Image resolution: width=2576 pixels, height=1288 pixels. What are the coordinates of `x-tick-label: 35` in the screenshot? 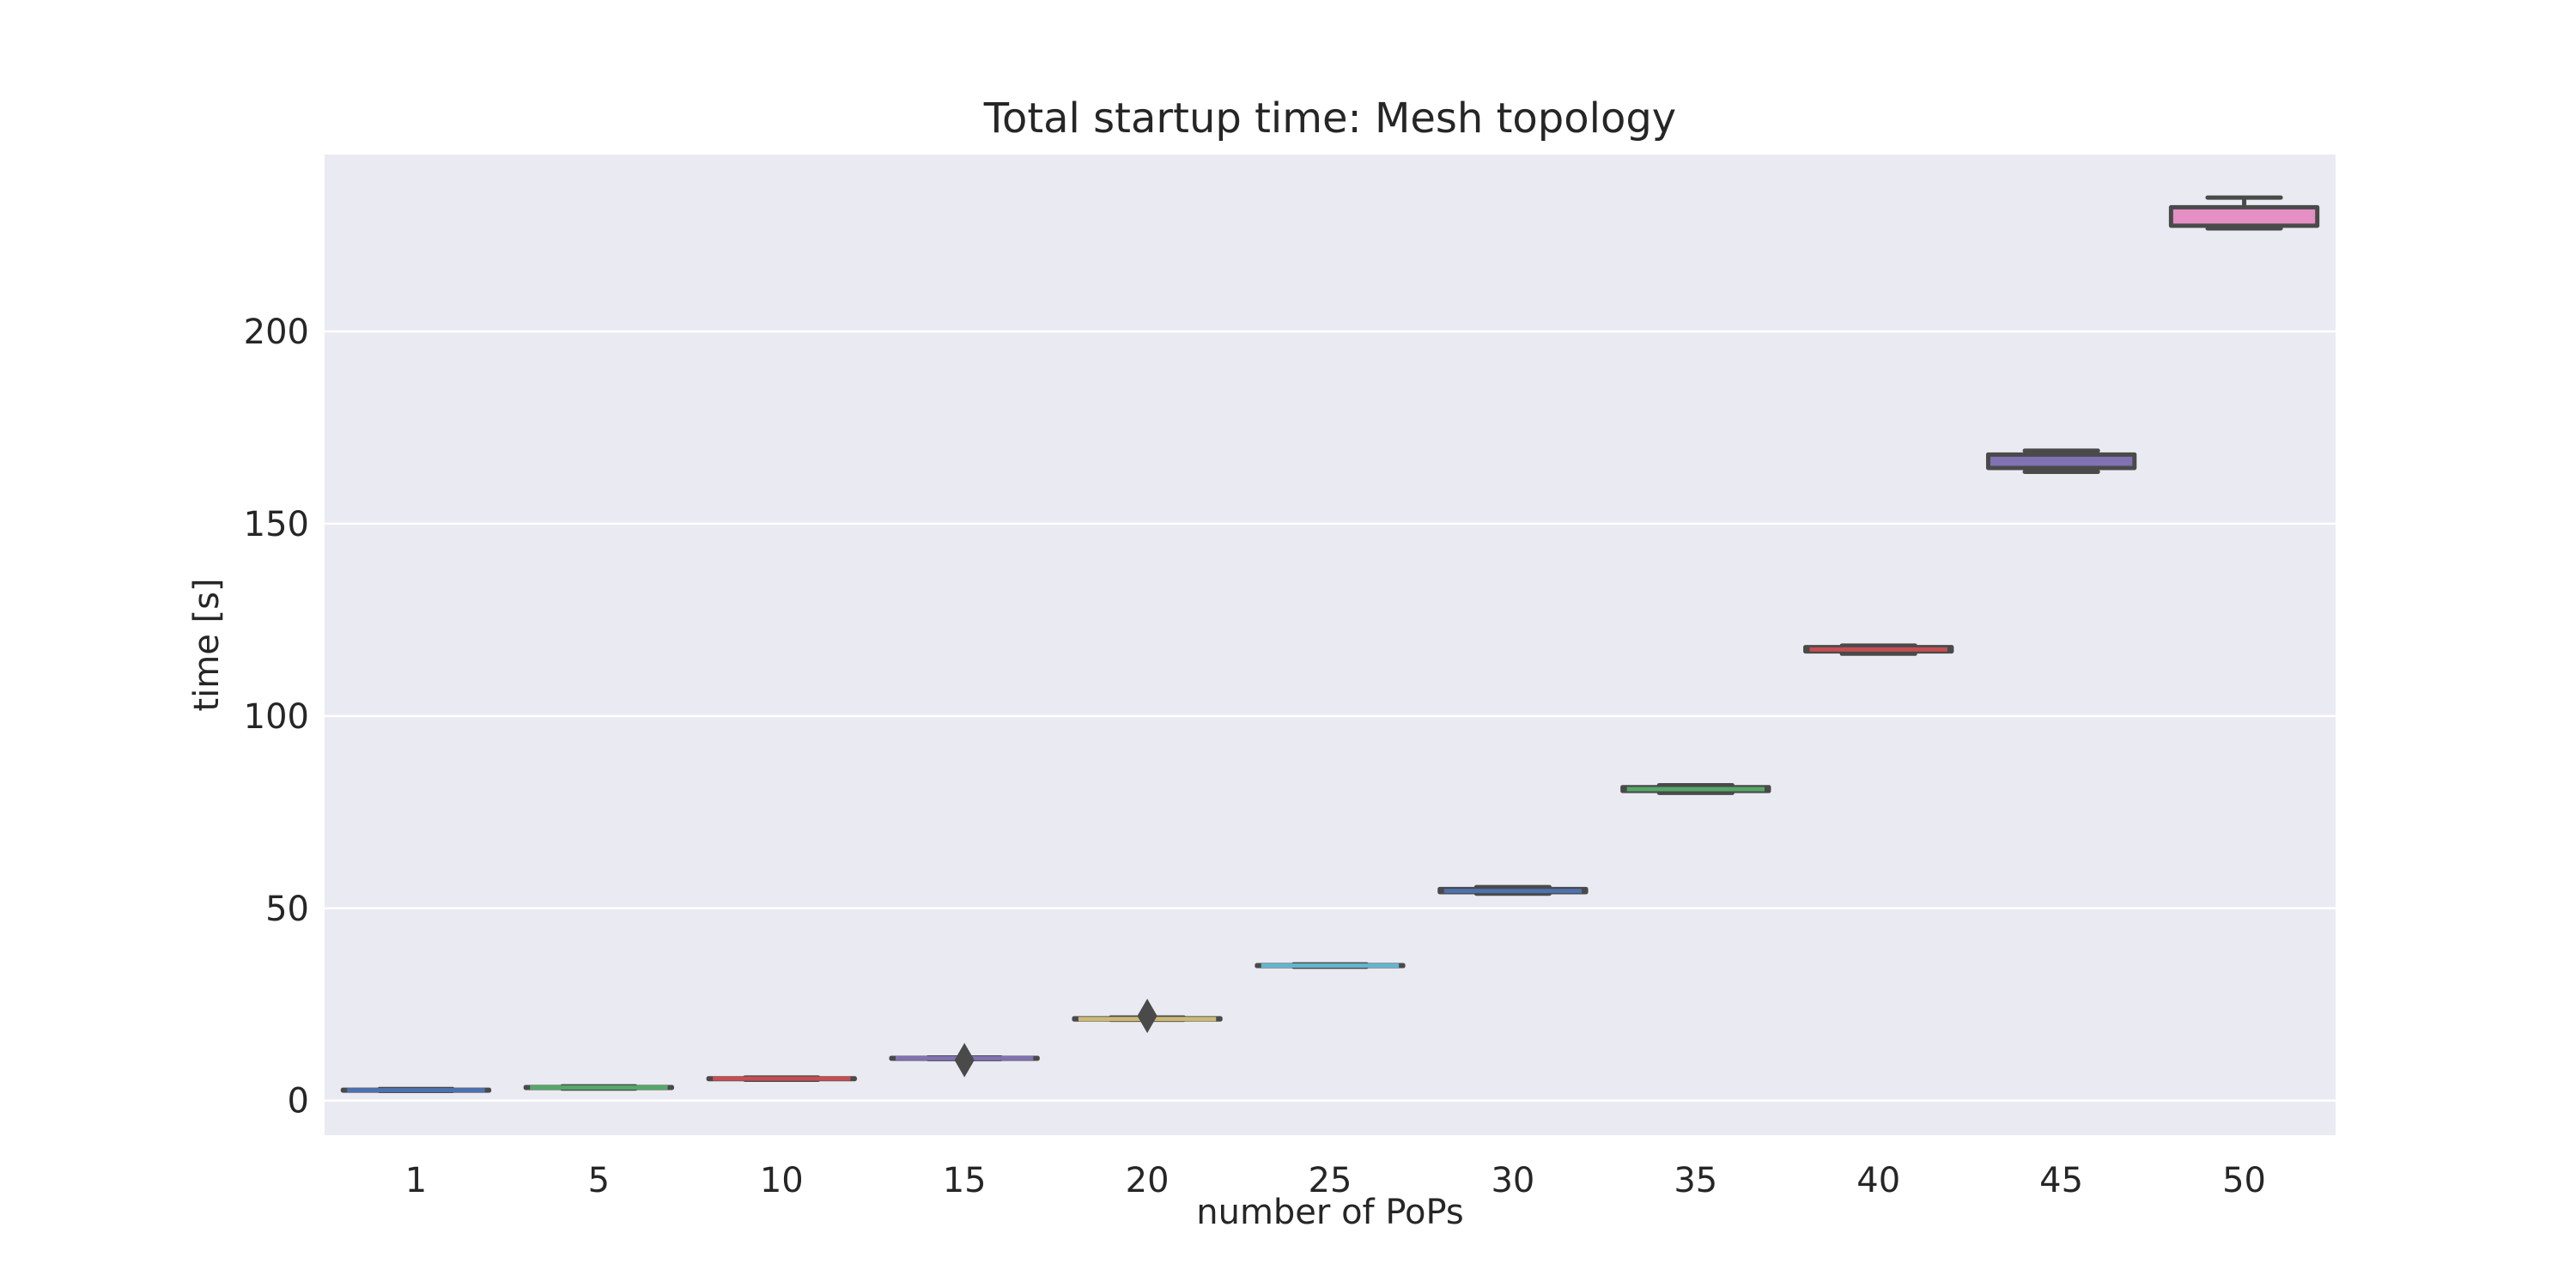 It's located at (1696, 1180).